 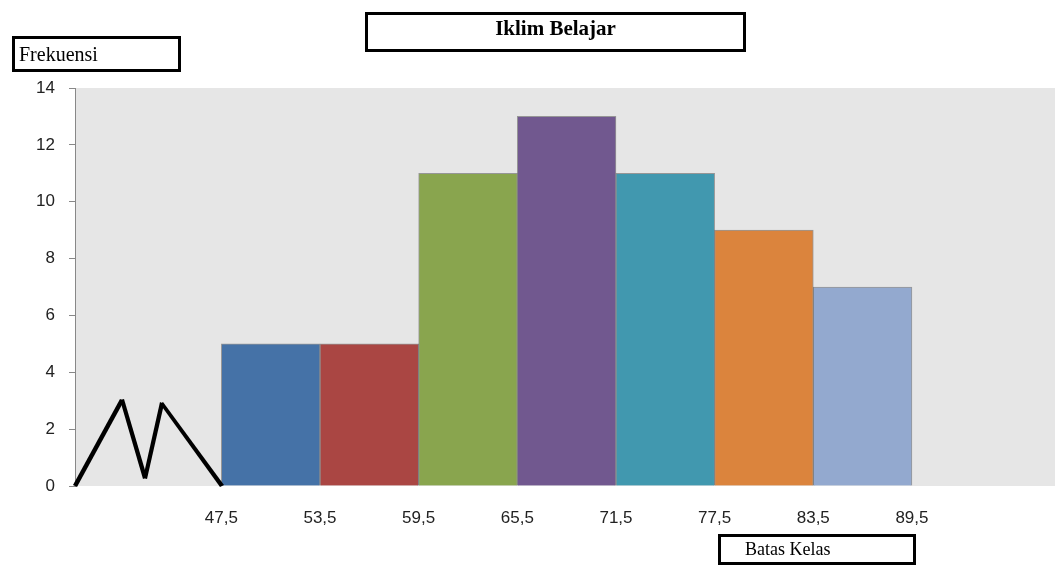 What do you see at coordinates (616, 517) in the screenshot?
I see `x-tick-label: 71,5` at bounding box center [616, 517].